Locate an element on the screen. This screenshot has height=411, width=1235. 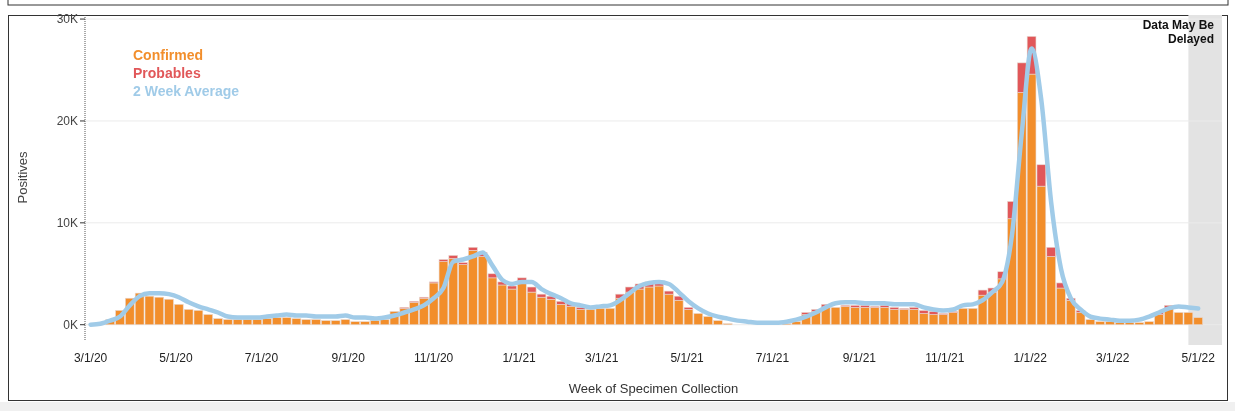
y-tick-label: 10K is located at coordinates (67, 223).